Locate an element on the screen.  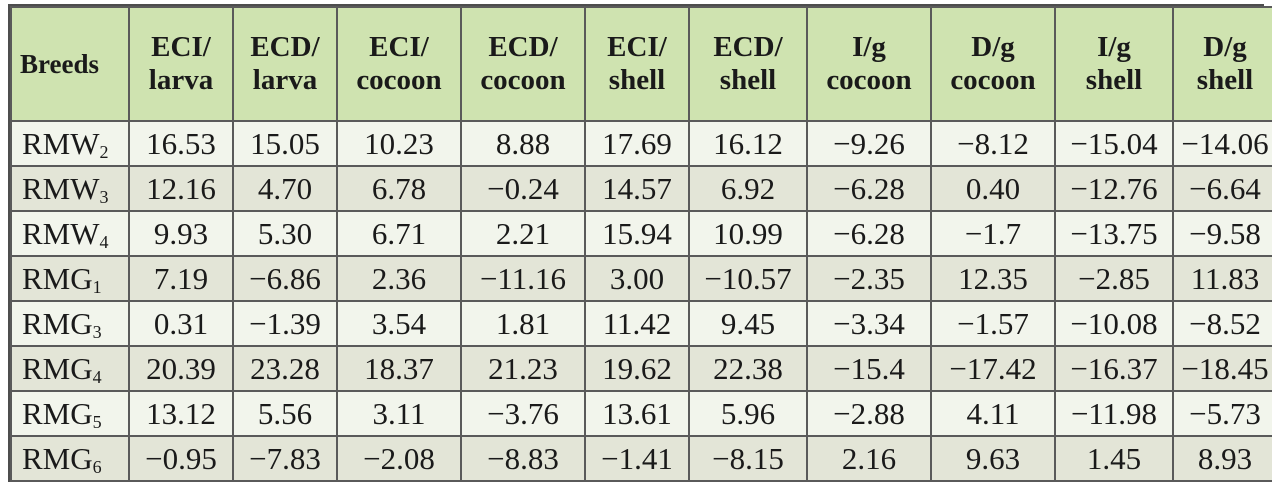
value-cell: 5.96 is located at coordinates (748, 413).